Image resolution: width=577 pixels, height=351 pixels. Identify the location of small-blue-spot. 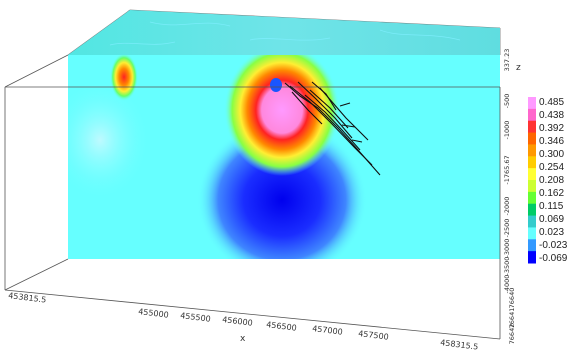
(276, 85).